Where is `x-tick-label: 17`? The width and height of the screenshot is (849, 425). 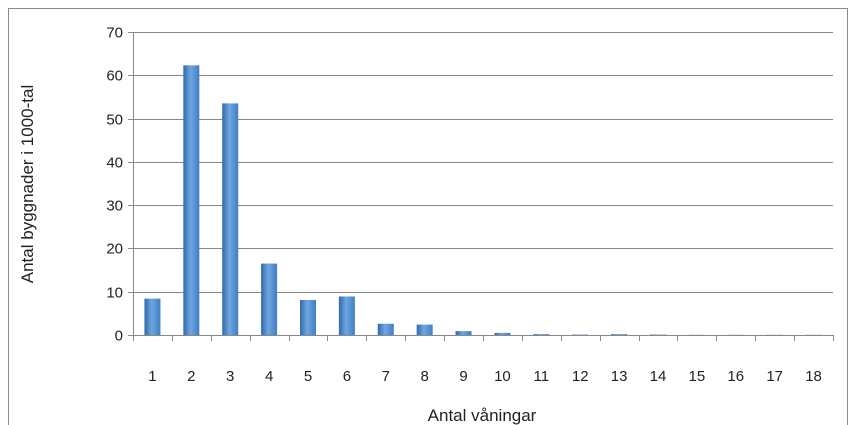 x-tick-label: 17 is located at coordinates (774, 376).